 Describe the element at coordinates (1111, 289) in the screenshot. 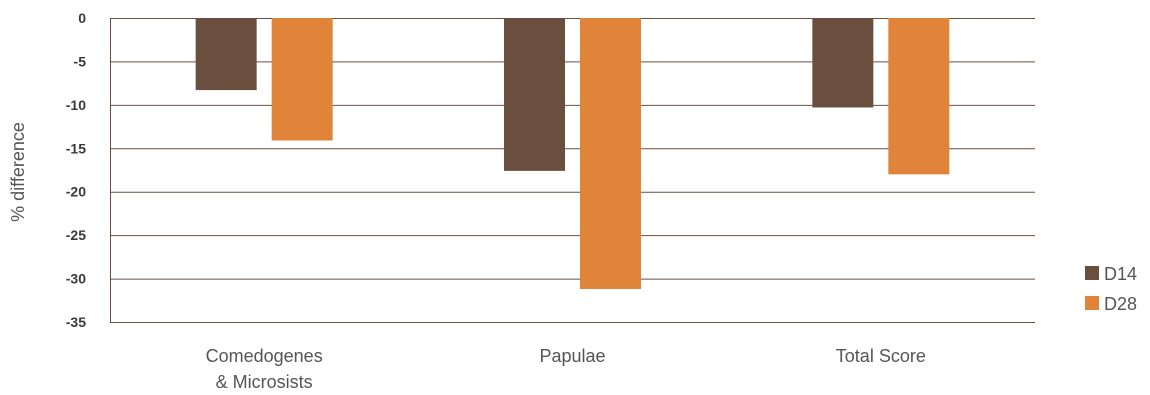

I see `legend: D14 D28` at that location.